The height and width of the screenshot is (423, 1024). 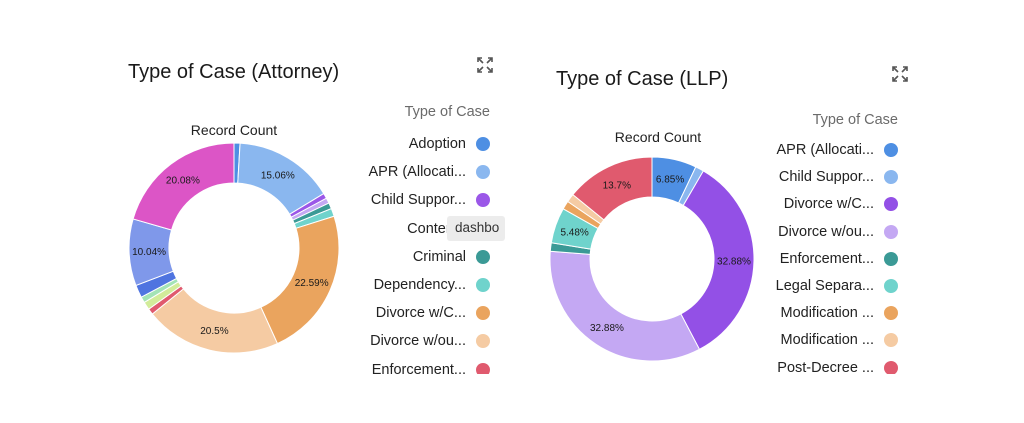 I want to click on tooltip: dashbo, so click(x=476, y=228).